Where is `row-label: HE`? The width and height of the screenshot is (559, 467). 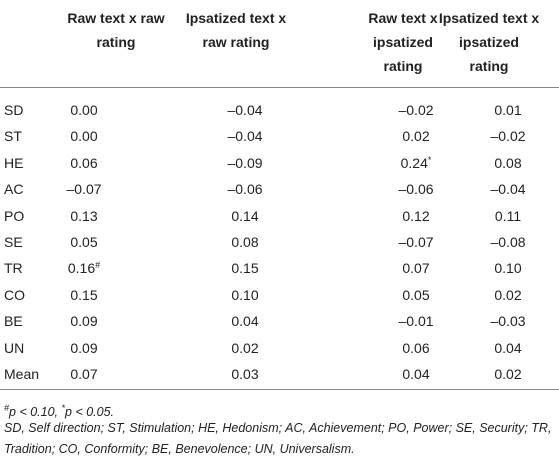 row-label: HE is located at coordinates (14, 162).